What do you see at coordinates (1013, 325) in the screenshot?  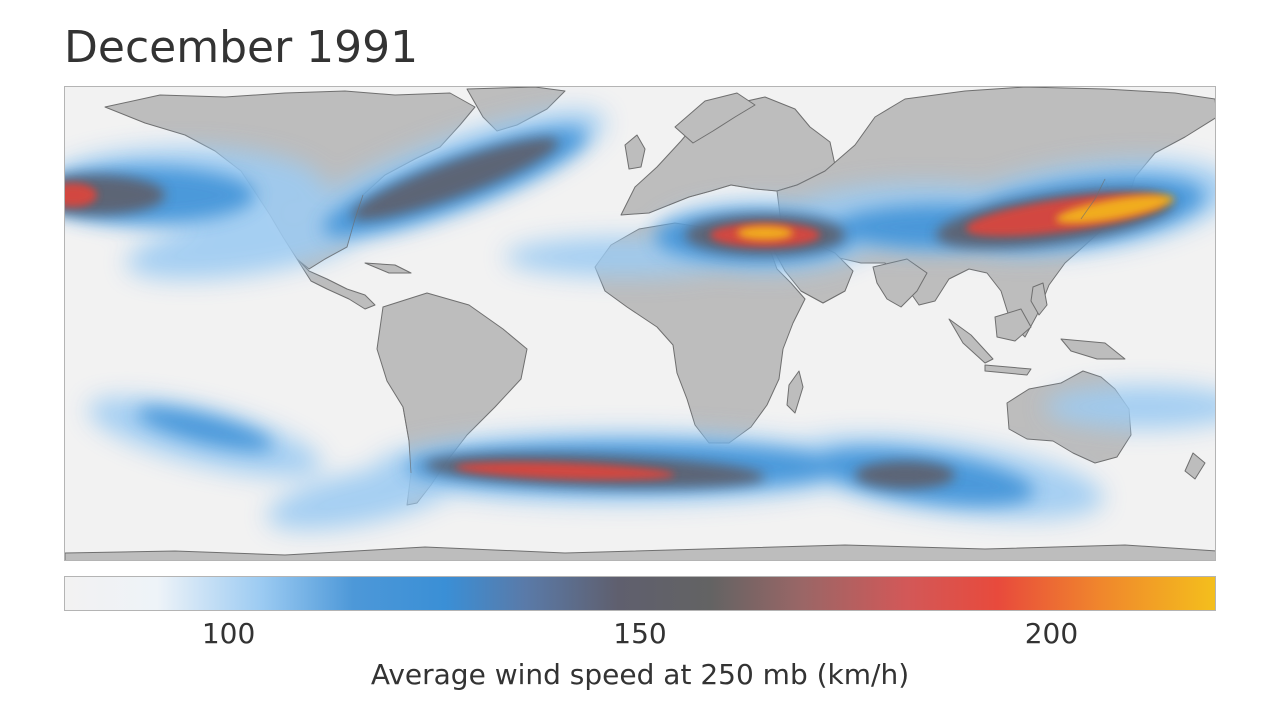 I see `landmass-borneo` at bounding box center [1013, 325].